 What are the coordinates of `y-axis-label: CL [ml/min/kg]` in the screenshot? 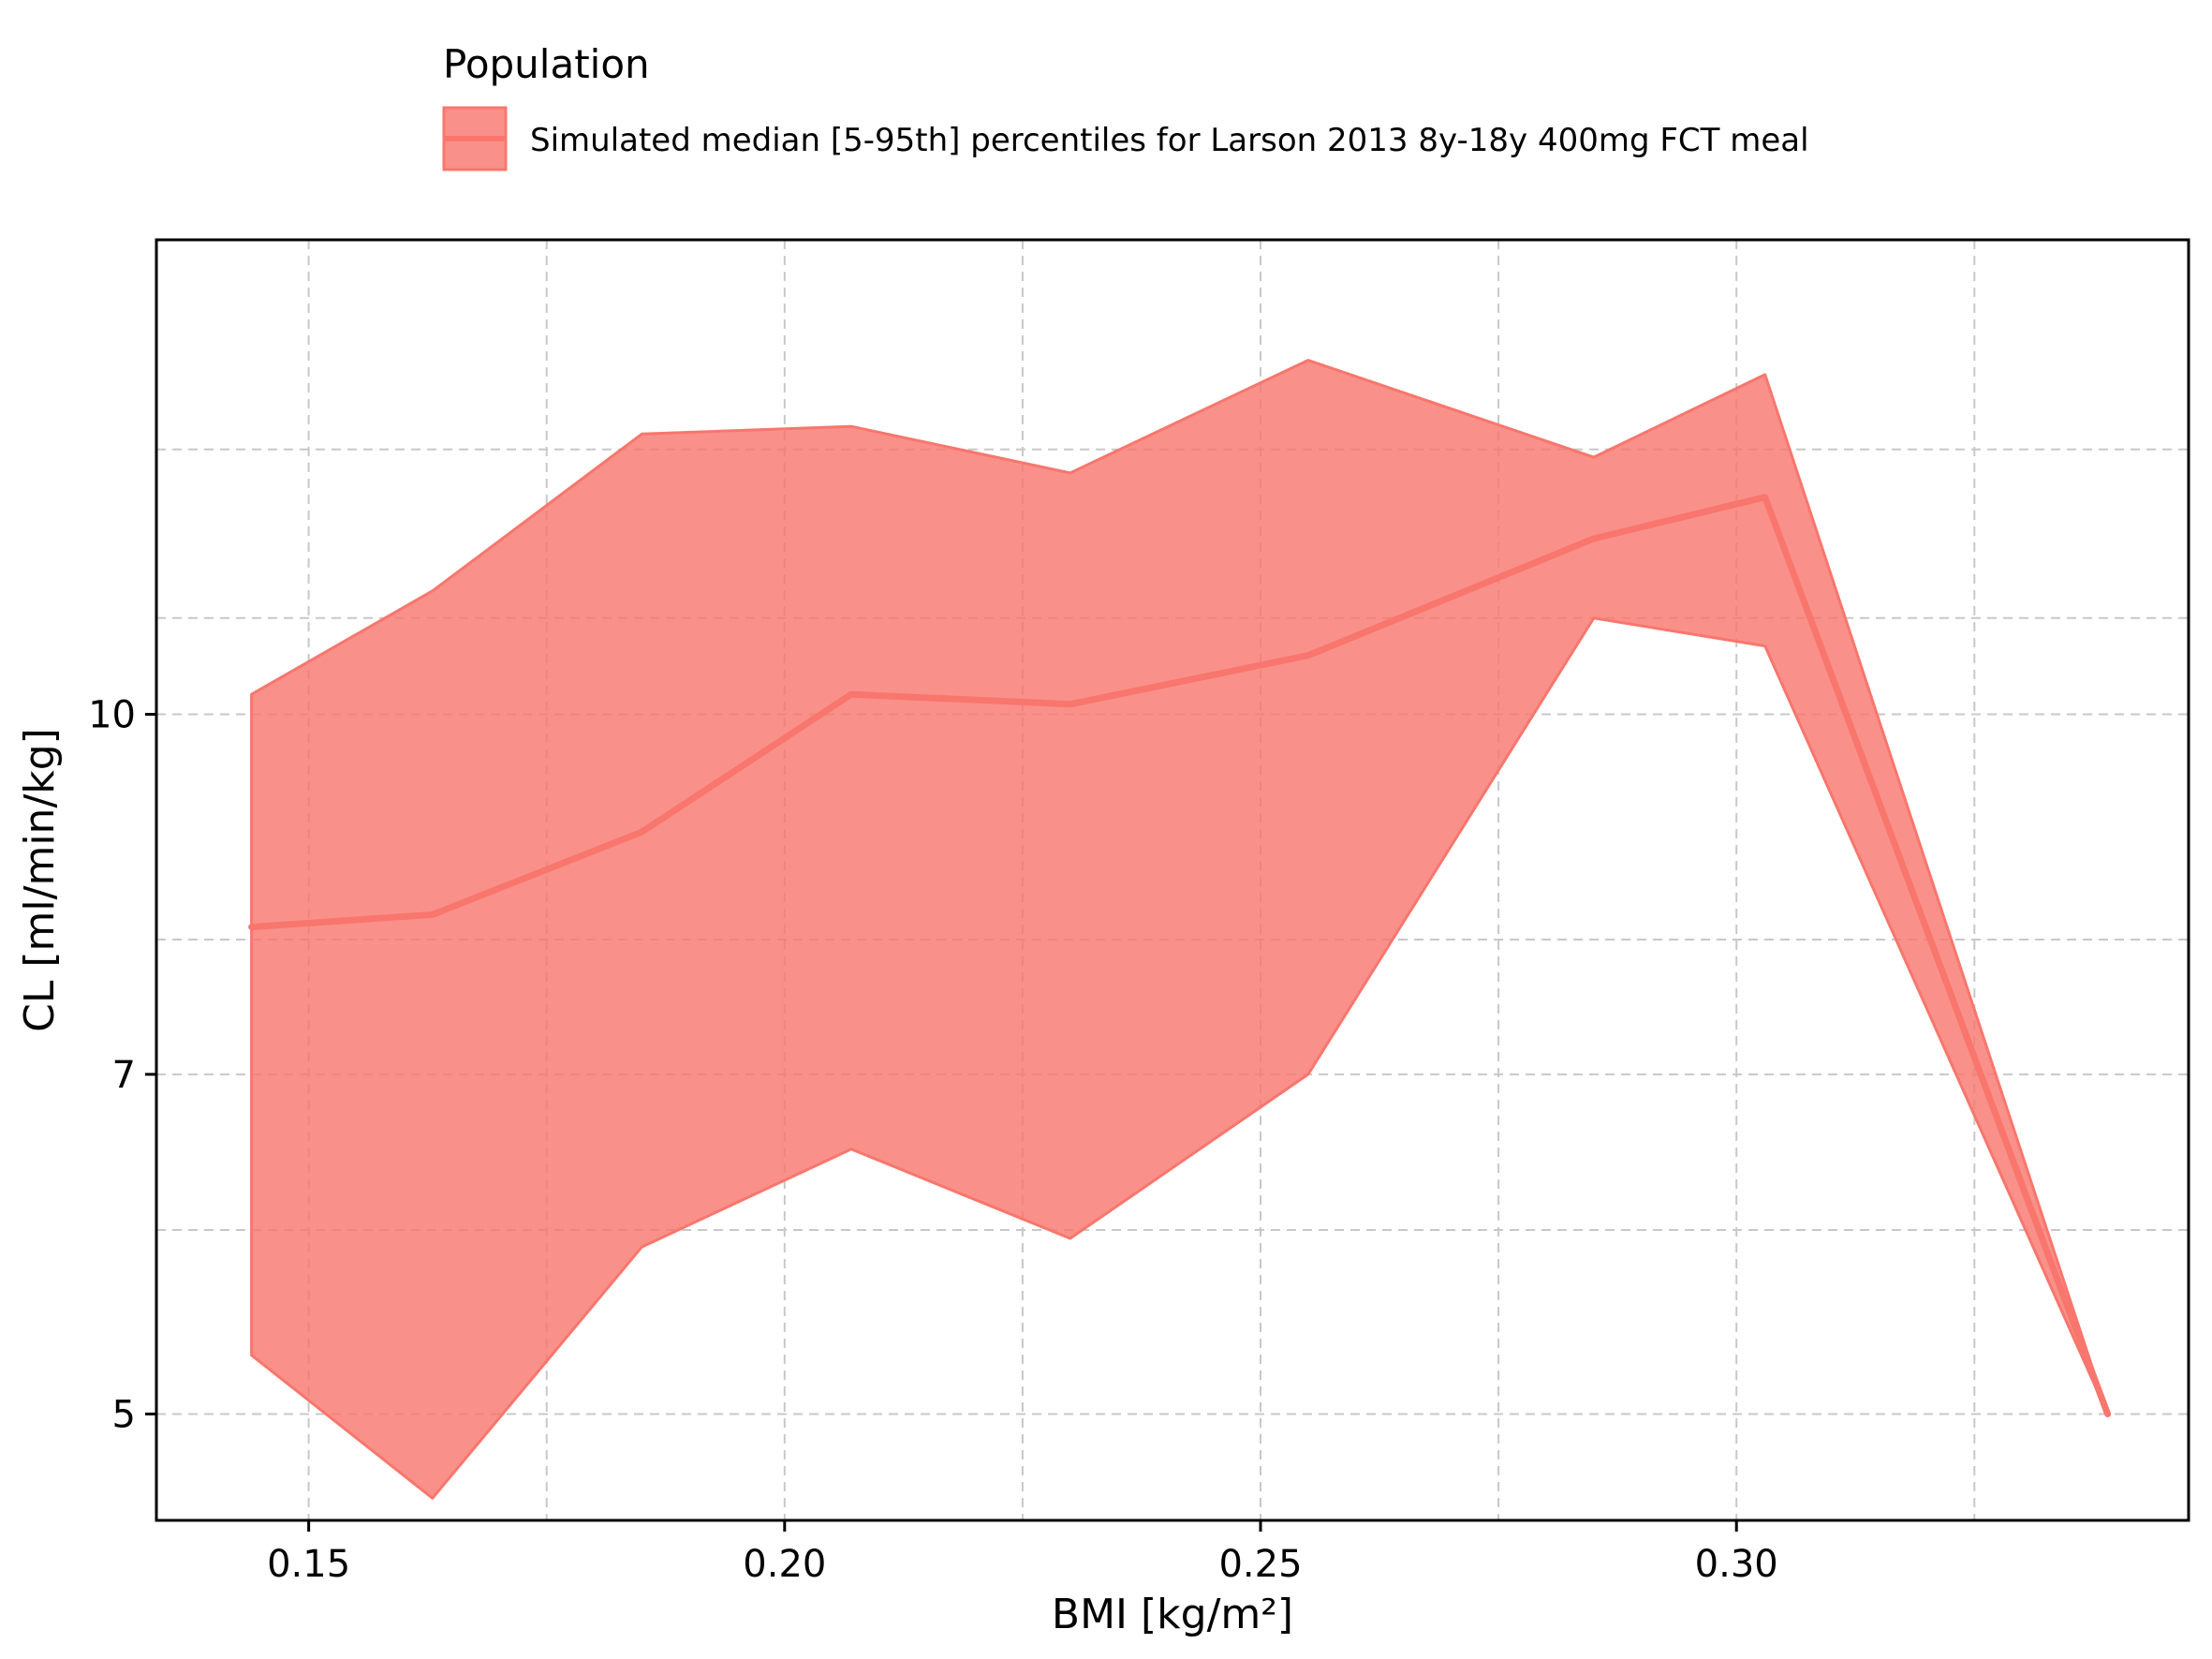 It's located at (40, 880).